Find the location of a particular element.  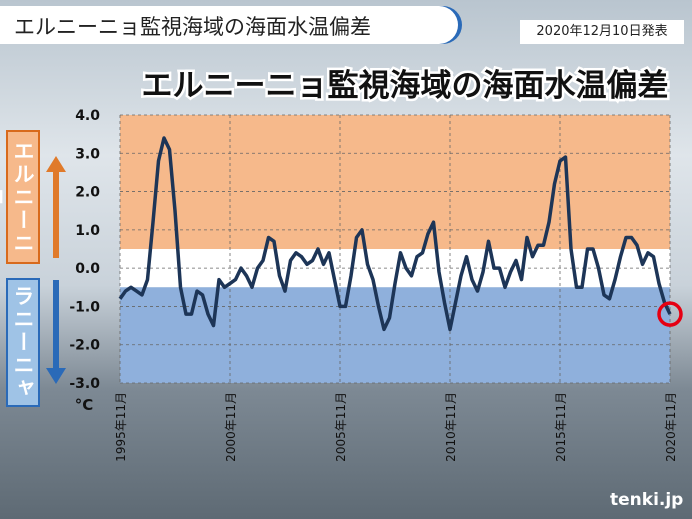

y-tick-label: 2.0 is located at coordinates (87, 193).